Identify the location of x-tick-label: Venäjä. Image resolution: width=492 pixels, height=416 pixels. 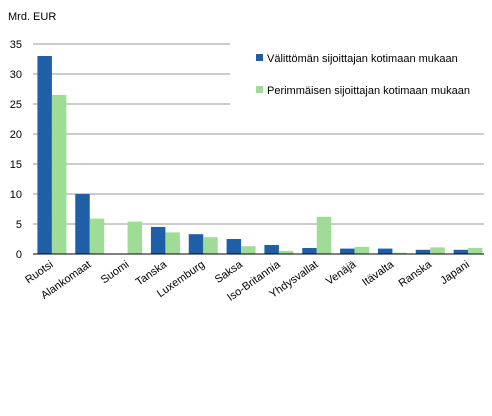
(341, 273).